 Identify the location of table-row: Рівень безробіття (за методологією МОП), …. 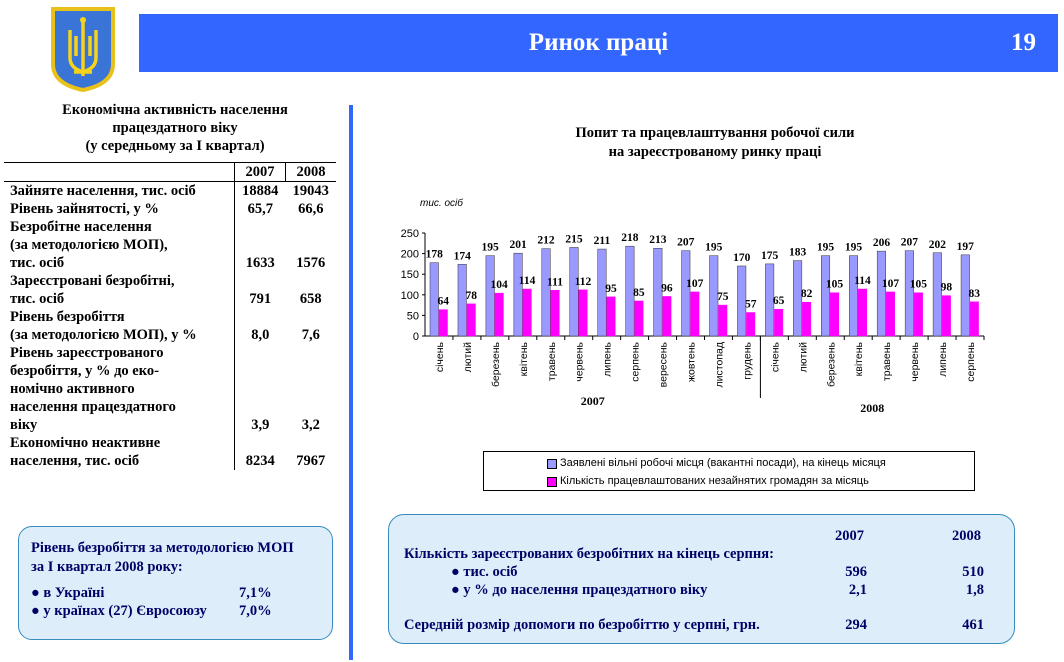
(170, 326).